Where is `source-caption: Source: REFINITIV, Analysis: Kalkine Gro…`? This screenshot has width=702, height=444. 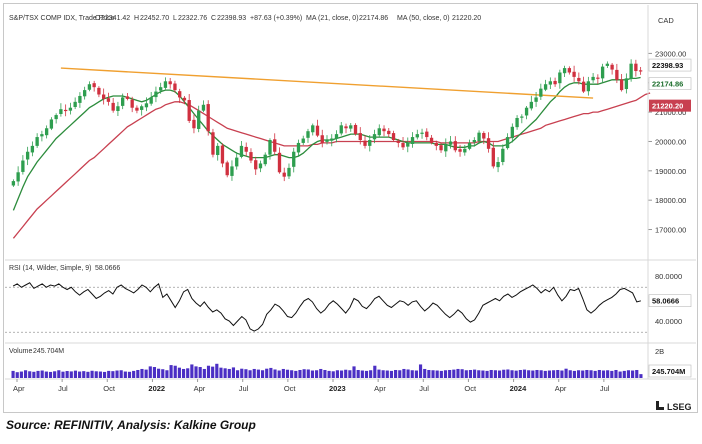
source-caption: Source: REFINITIV, Analysis: Kalkine Gro… is located at coordinates (131, 425).